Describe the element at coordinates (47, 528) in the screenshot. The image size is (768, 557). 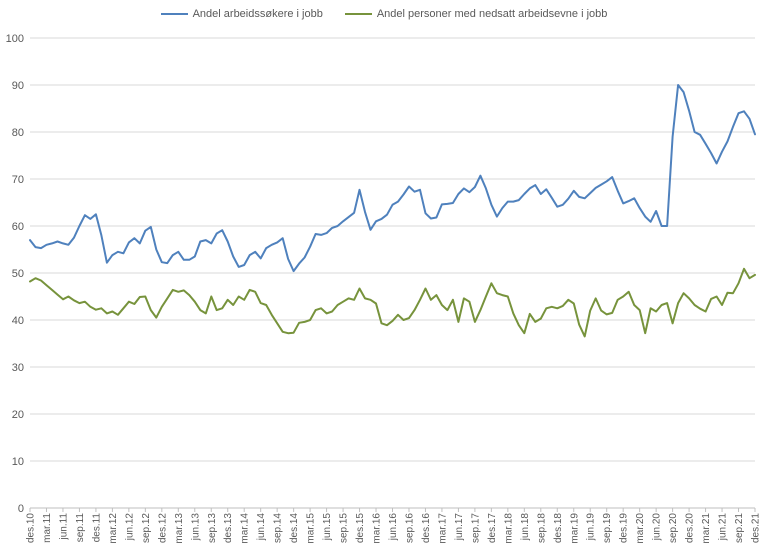
I see `x-axis-label: mar.11` at that location.